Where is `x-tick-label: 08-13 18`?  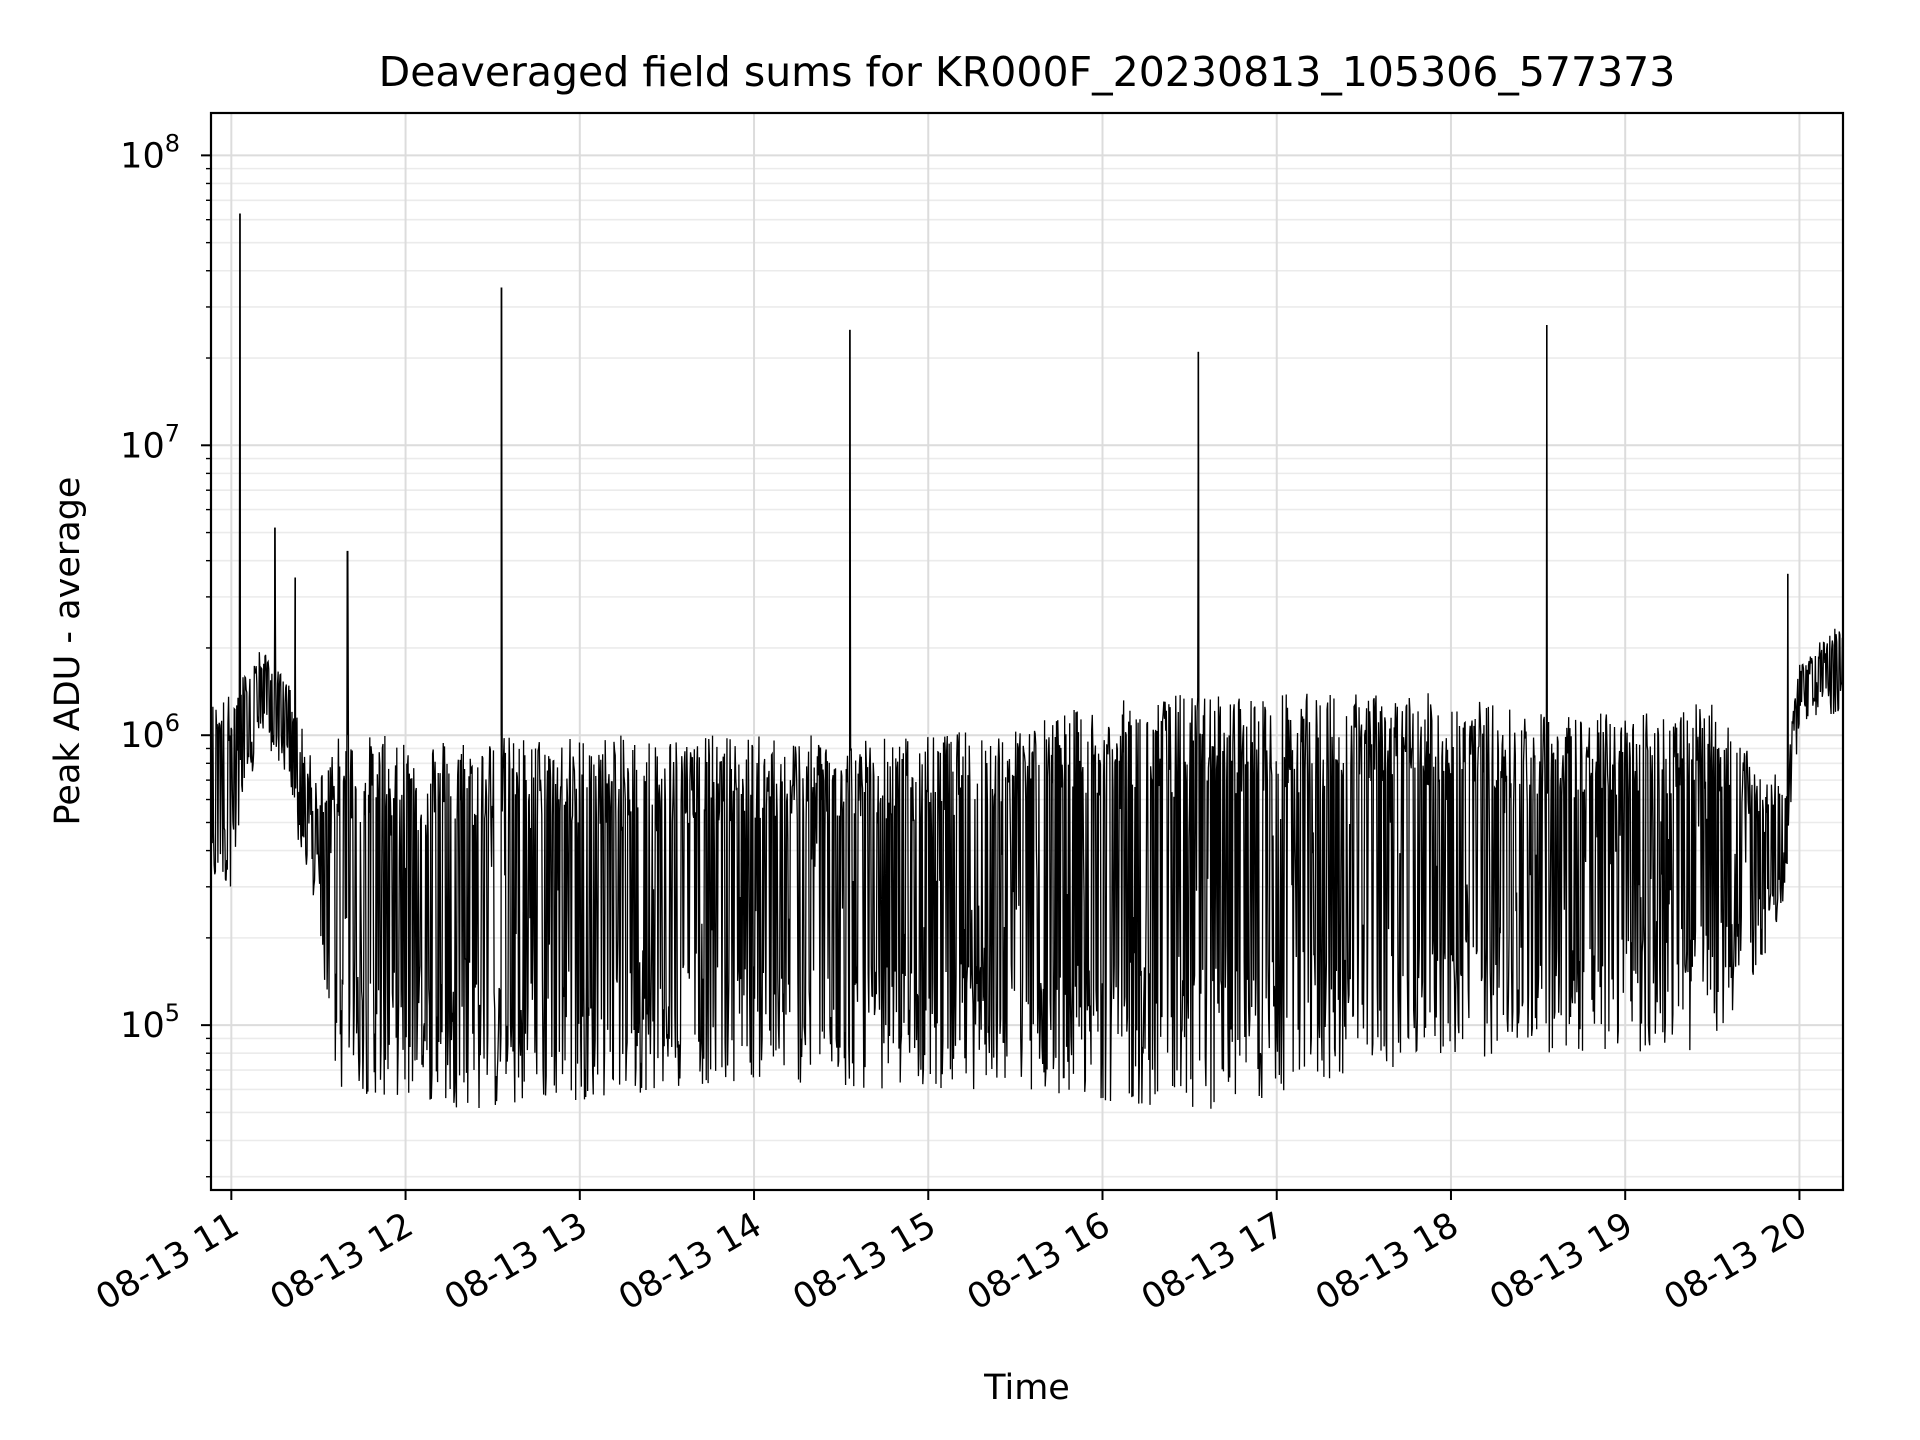 x-tick-label: 08-13 18 is located at coordinates (1387, 1261).